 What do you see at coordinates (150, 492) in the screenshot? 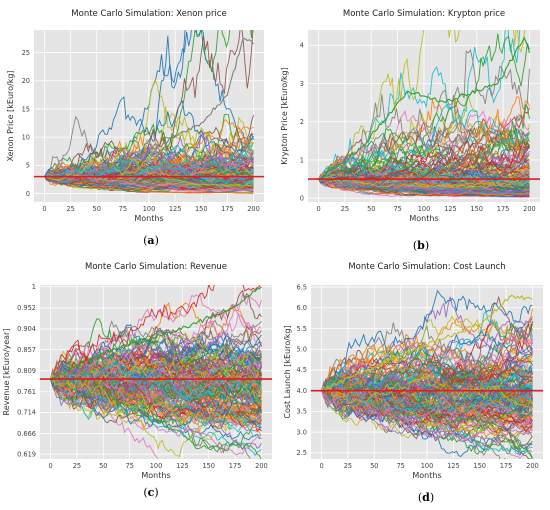
I see `panel-caption: (c)` at bounding box center [150, 492].